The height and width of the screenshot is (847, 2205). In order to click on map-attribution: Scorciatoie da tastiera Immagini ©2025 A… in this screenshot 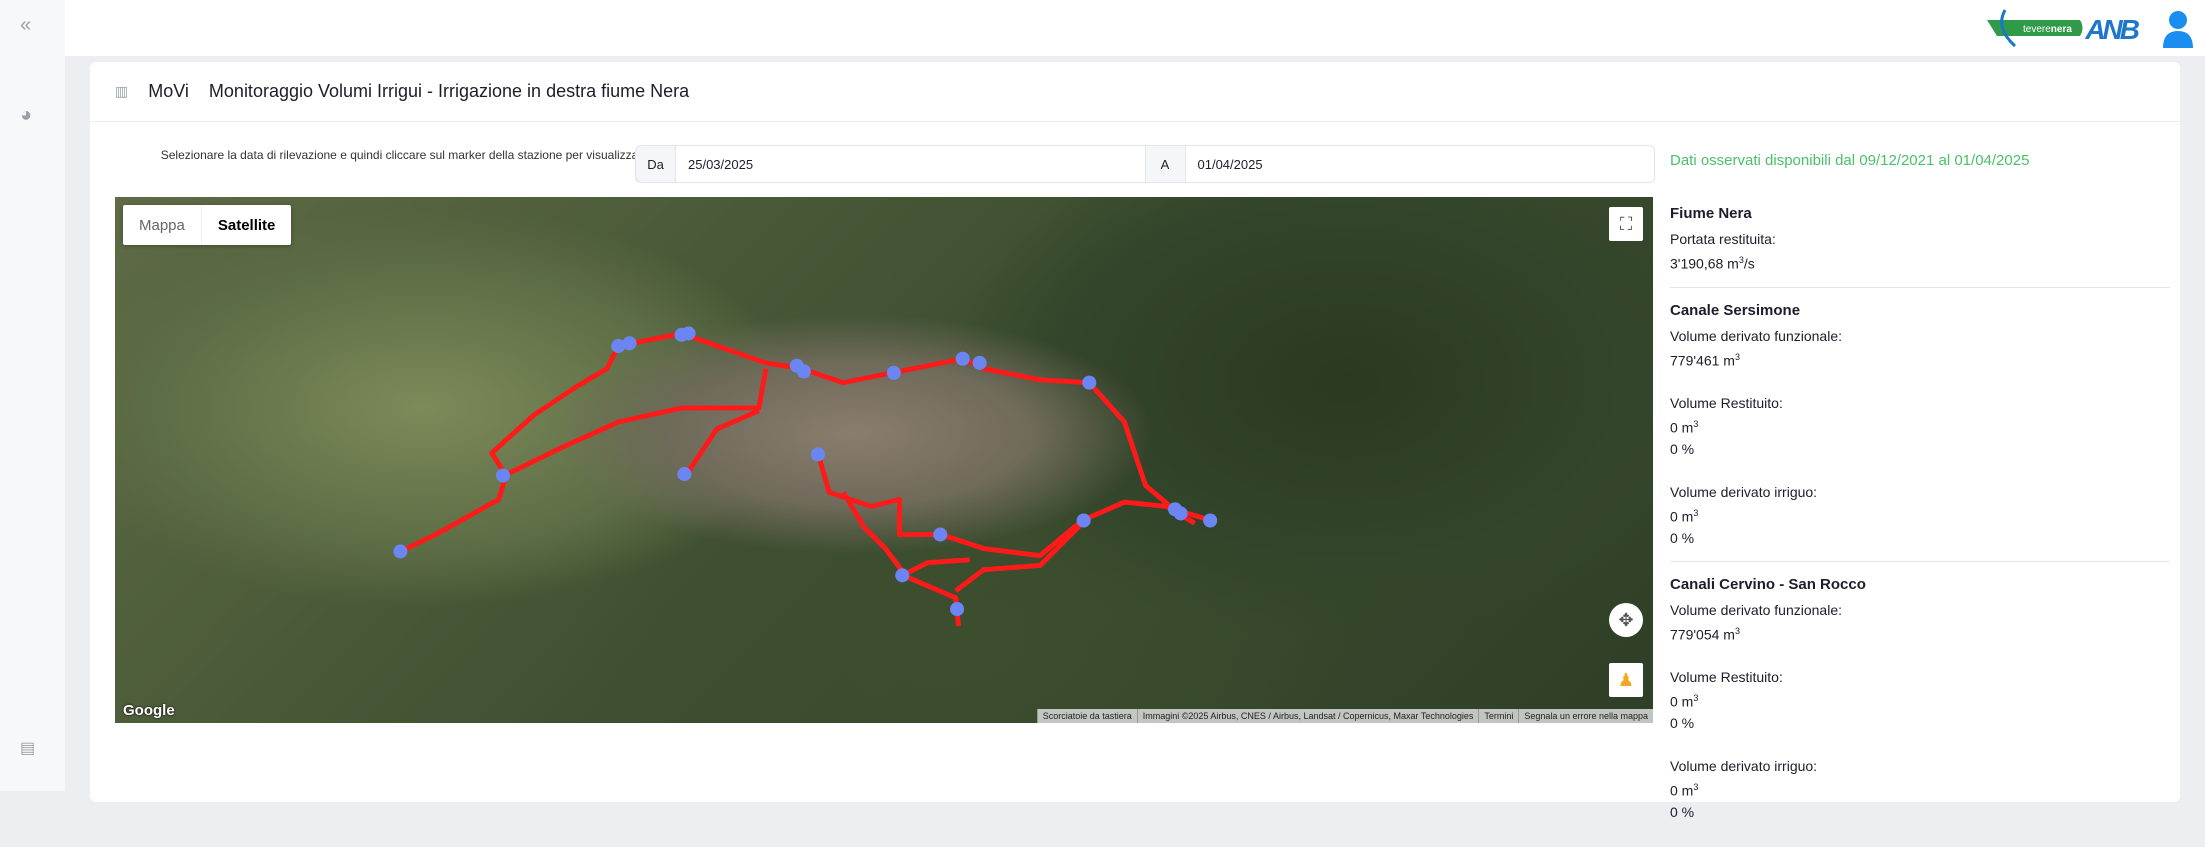, I will do `click(1344, 716)`.